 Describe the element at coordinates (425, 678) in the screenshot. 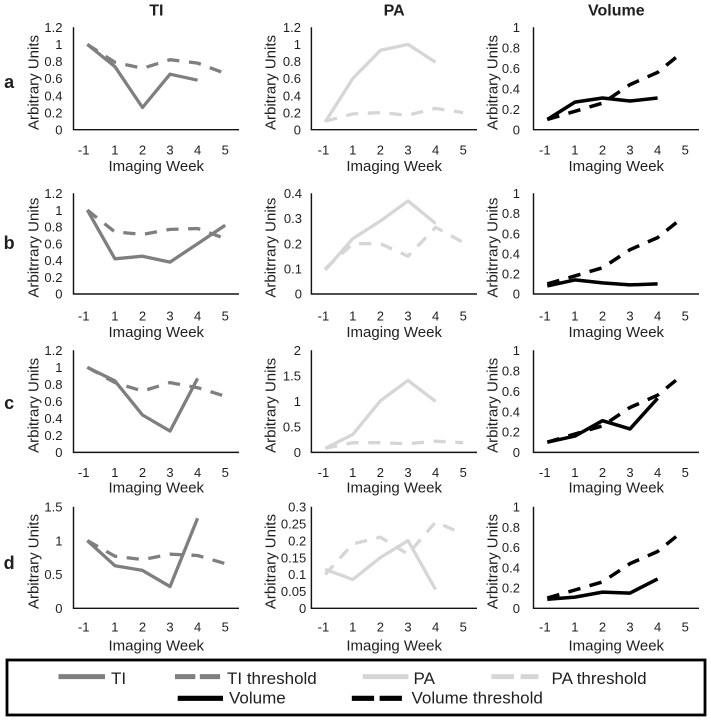

I see `svg-text: PA` at that location.